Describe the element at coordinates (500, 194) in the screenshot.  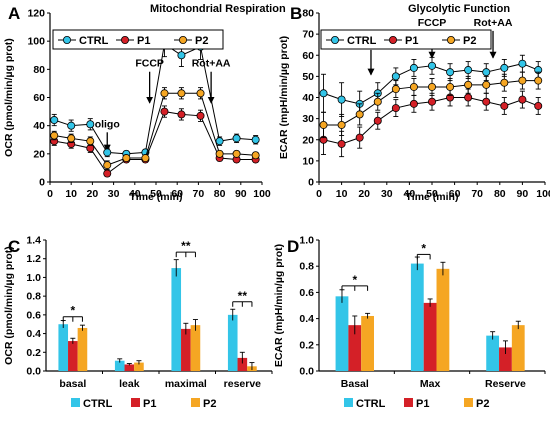
I see `x-tick-label: 80` at that location.